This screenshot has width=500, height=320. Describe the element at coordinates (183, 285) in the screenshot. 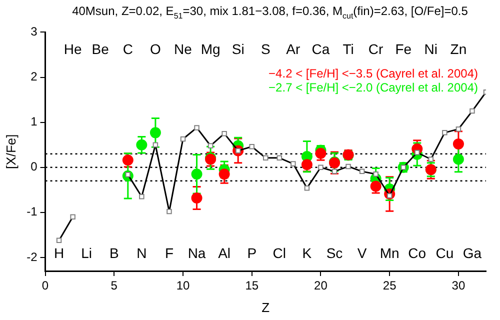

I see `x-tick-label: 10` at that location.